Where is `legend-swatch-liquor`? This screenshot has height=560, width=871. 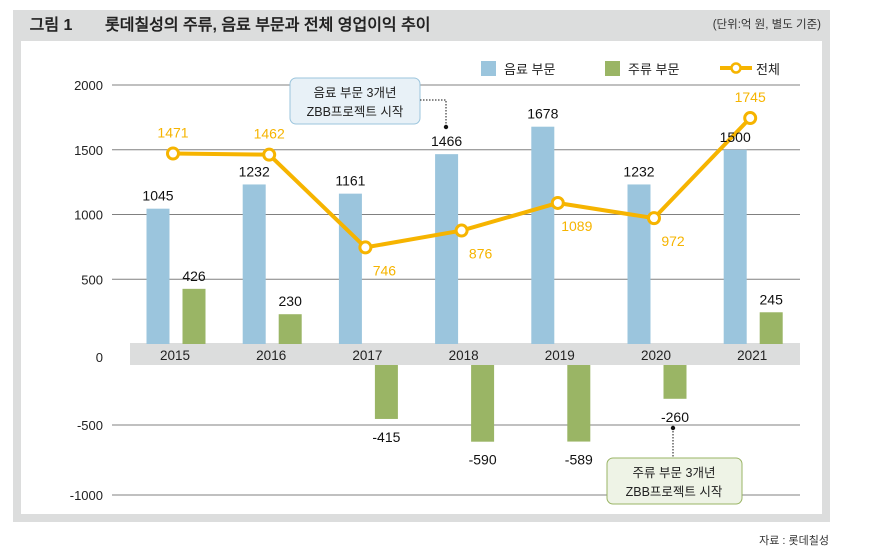 legend-swatch-liquor is located at coordinates (612, 68).